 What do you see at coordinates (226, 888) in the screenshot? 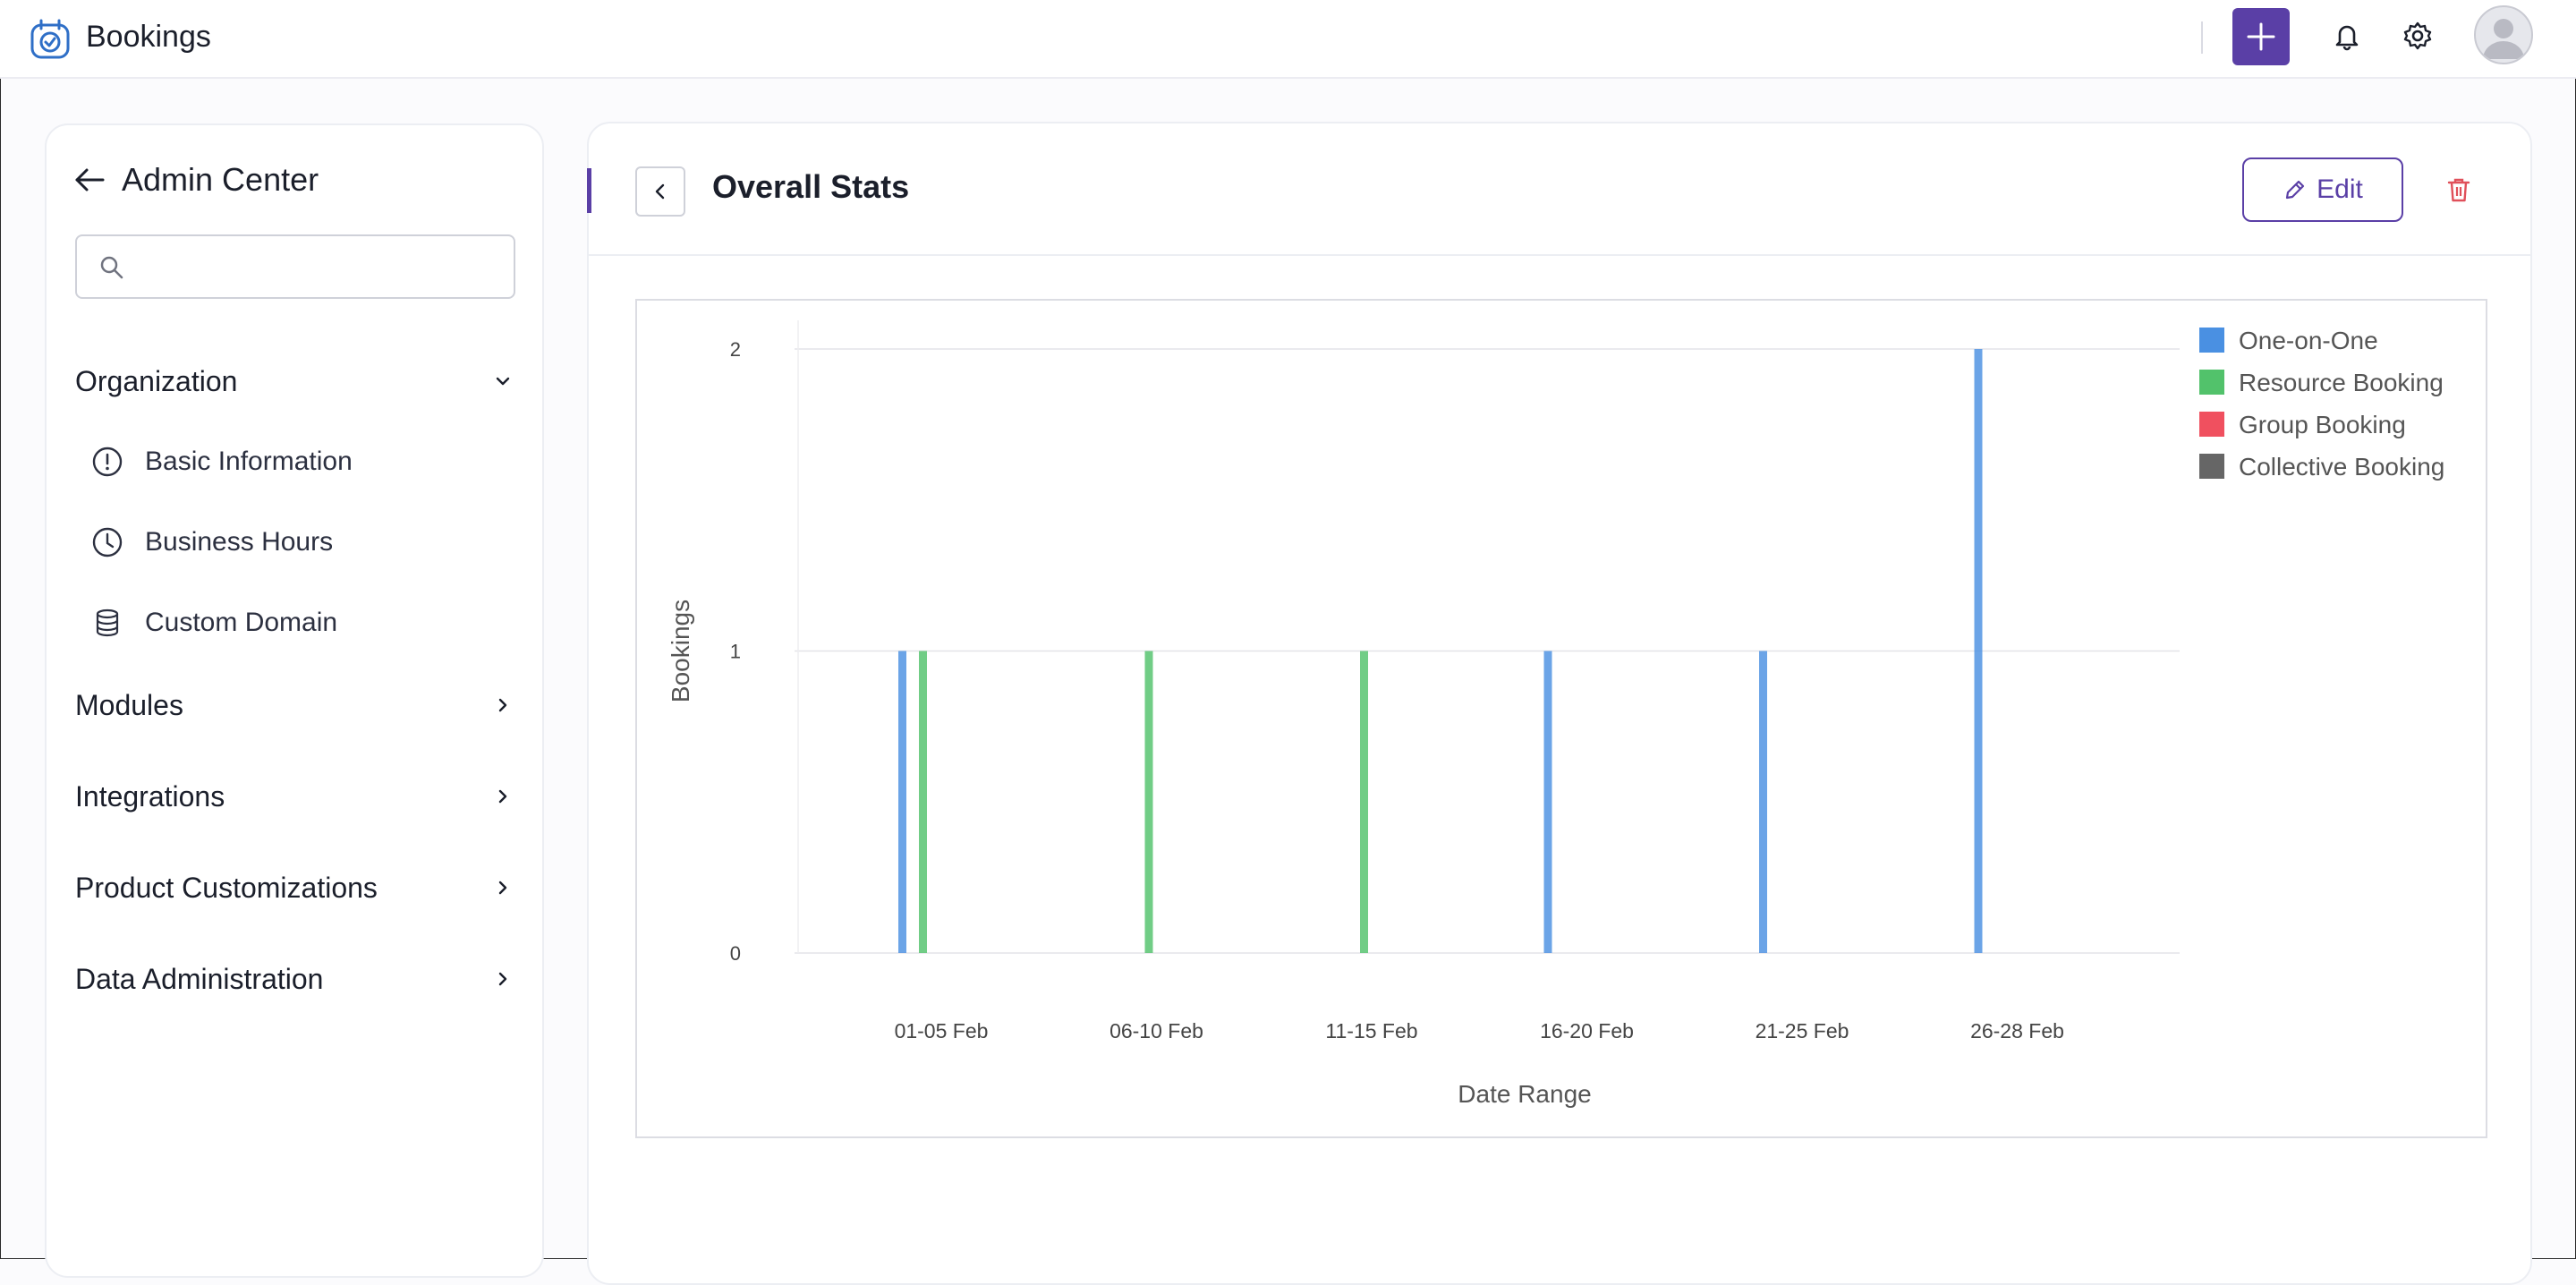
I see `section-label: Product Customizations` at bounding box center [226, 888].